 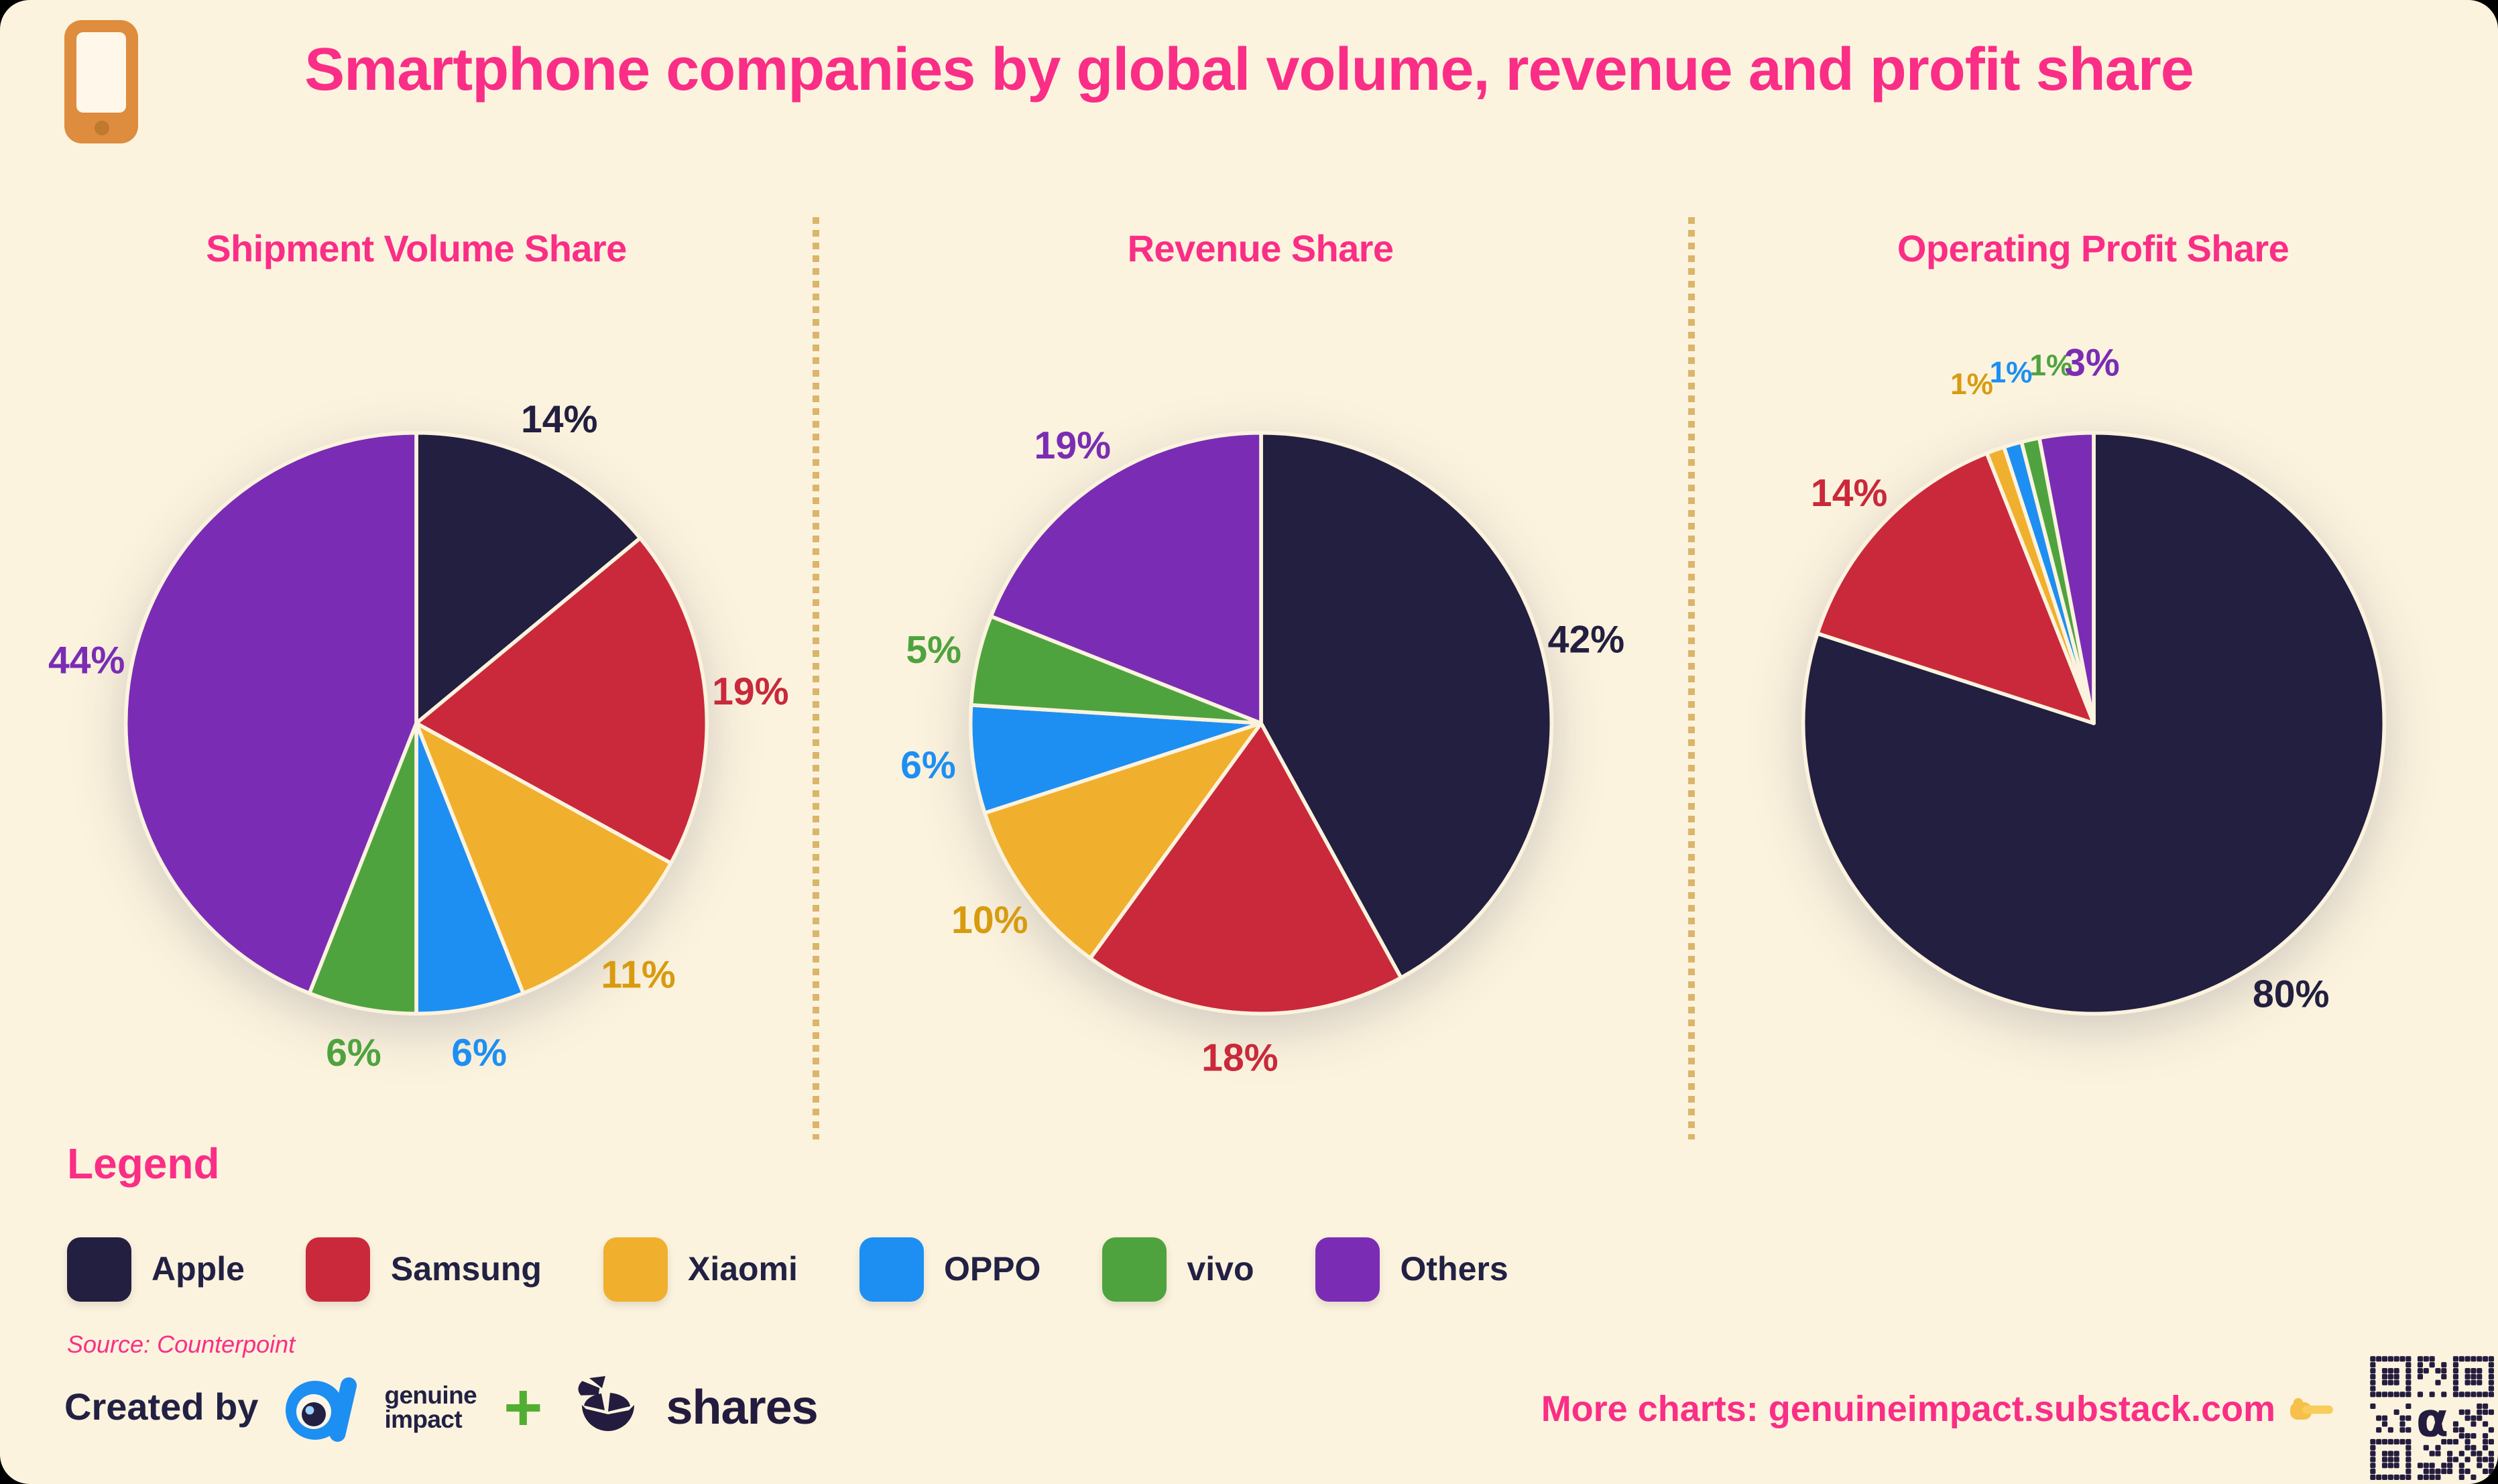 What do you see at coordinates (198, 1269) in the screenshot?
I see `legend-label: Apple` at bounding box center [198, 1269].